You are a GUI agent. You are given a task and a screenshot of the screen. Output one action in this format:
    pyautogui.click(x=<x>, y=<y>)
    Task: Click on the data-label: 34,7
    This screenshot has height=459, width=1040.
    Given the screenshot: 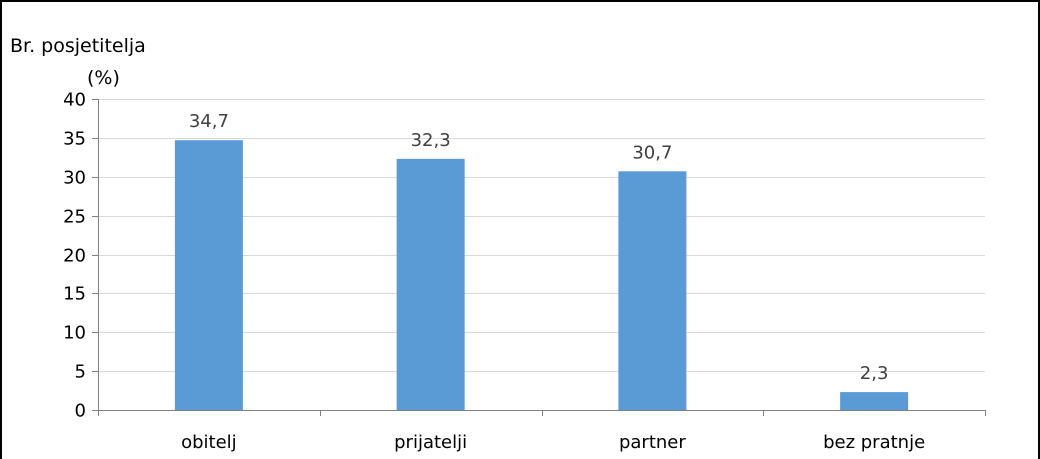 What is the action you would take?
    pyautogui.click(x=209, y=121)
    